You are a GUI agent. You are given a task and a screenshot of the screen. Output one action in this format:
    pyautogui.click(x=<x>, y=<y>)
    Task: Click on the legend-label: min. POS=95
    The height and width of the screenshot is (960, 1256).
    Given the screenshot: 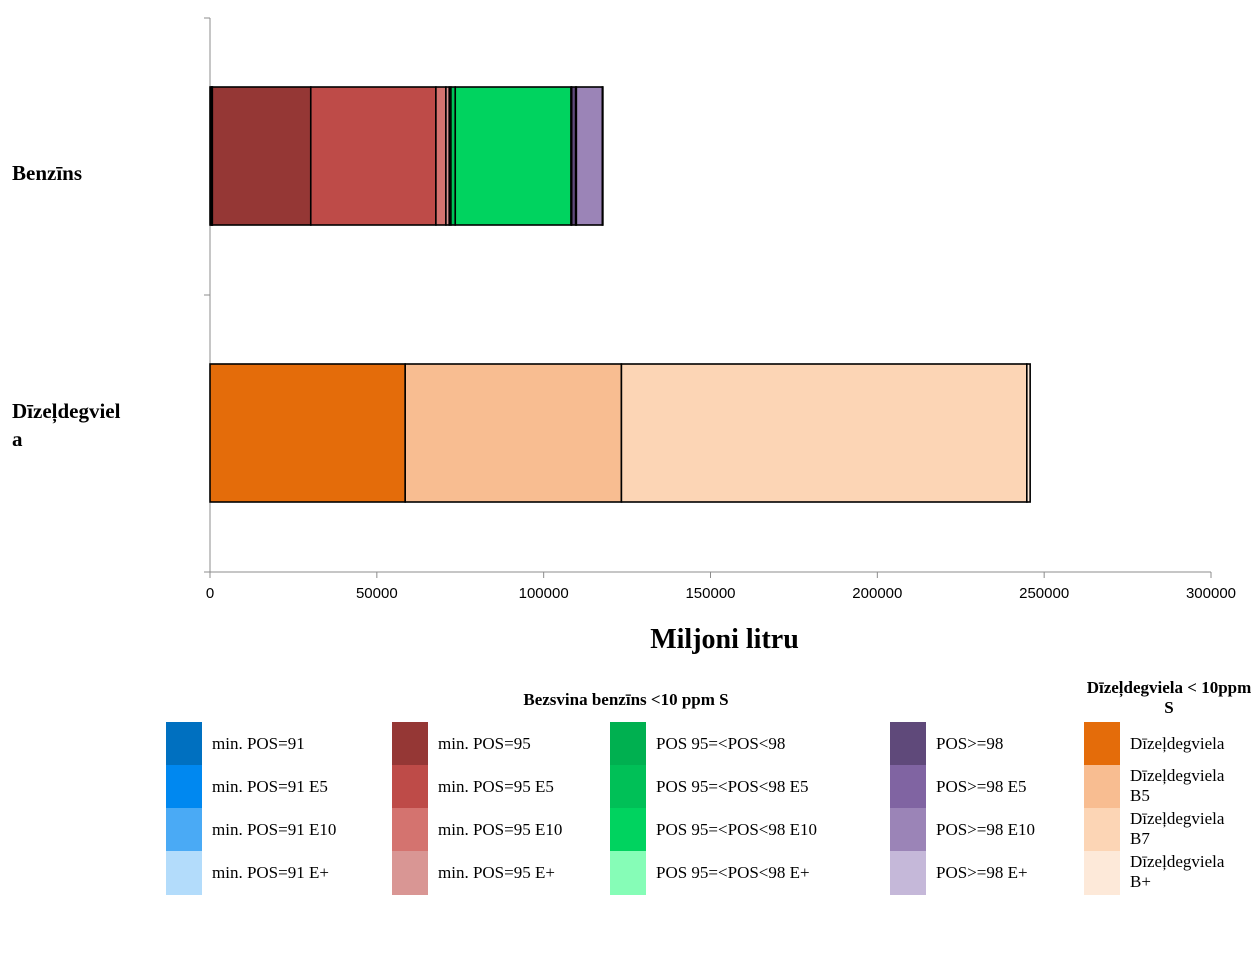 What is the action you would take?
    pyautogui.click(x=484, y=743)
    